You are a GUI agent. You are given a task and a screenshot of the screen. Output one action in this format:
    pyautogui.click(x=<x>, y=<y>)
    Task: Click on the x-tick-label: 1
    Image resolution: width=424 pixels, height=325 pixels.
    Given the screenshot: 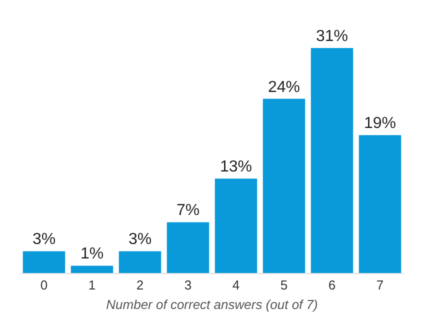 What is the action you would take?
    pyautogui.click(x=92, y=285)
    